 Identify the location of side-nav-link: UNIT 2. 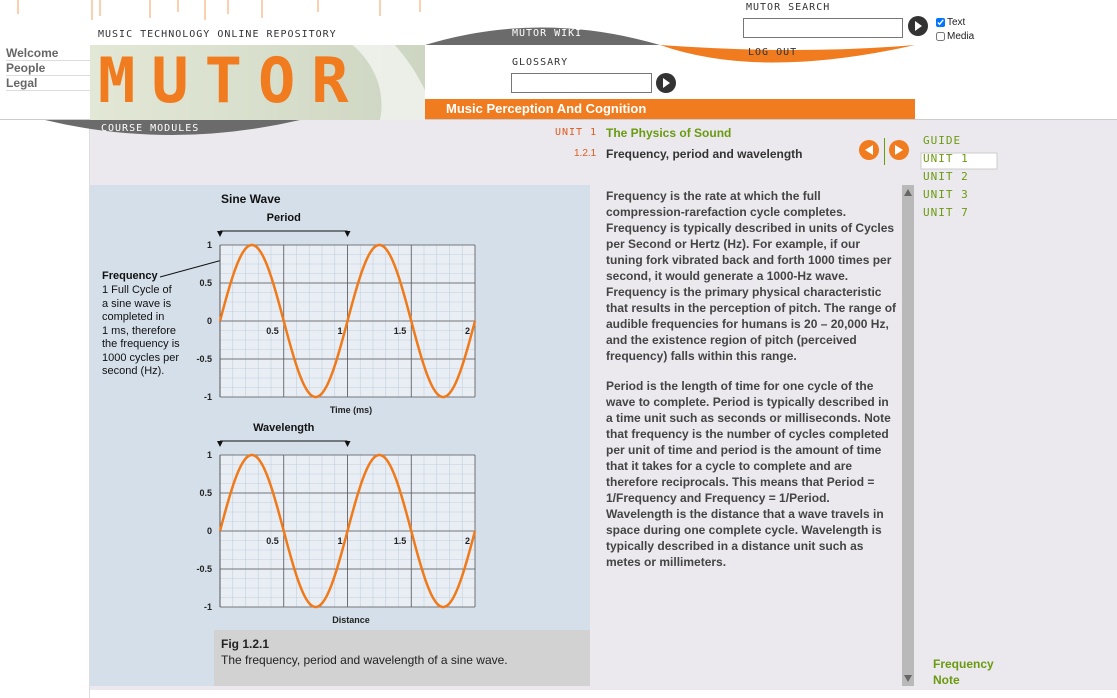
(946, 176).